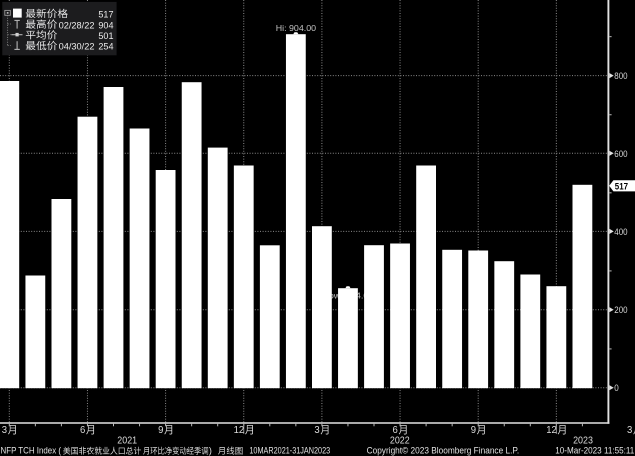 This screenshot has width=635, height=456. Describe the element at coordinates (616, 388) in the screenshot. I see `svg-text: 0` at that location.